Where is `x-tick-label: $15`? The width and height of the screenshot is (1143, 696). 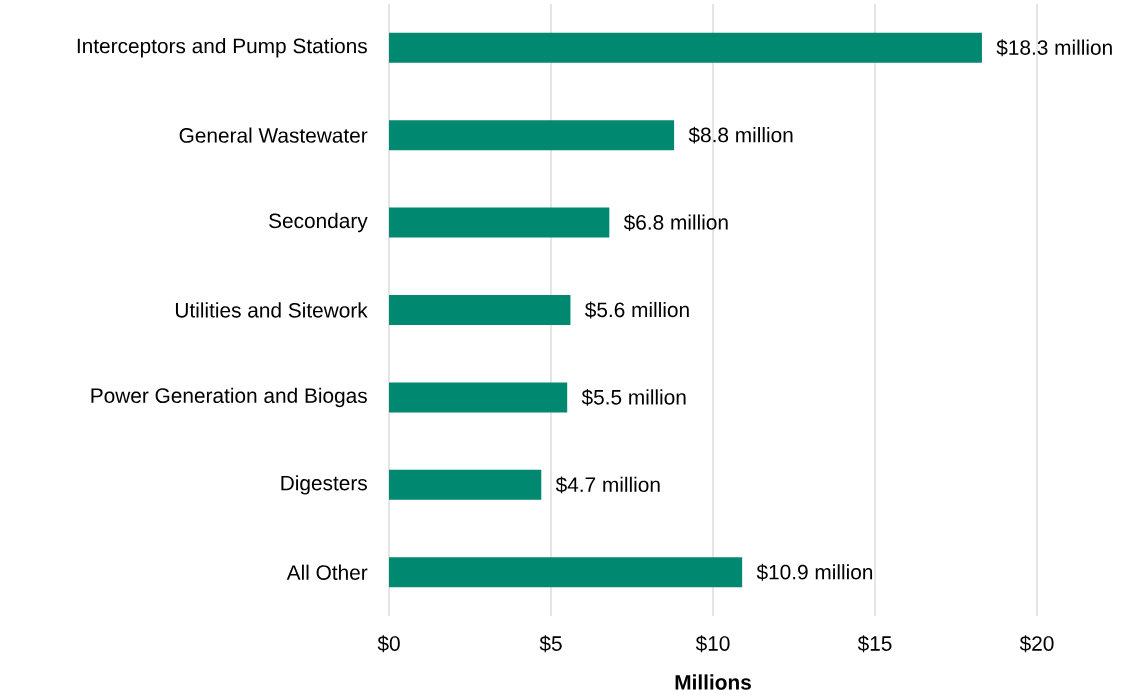
x-tick-label: $15 is located at coordinates (874, 644).